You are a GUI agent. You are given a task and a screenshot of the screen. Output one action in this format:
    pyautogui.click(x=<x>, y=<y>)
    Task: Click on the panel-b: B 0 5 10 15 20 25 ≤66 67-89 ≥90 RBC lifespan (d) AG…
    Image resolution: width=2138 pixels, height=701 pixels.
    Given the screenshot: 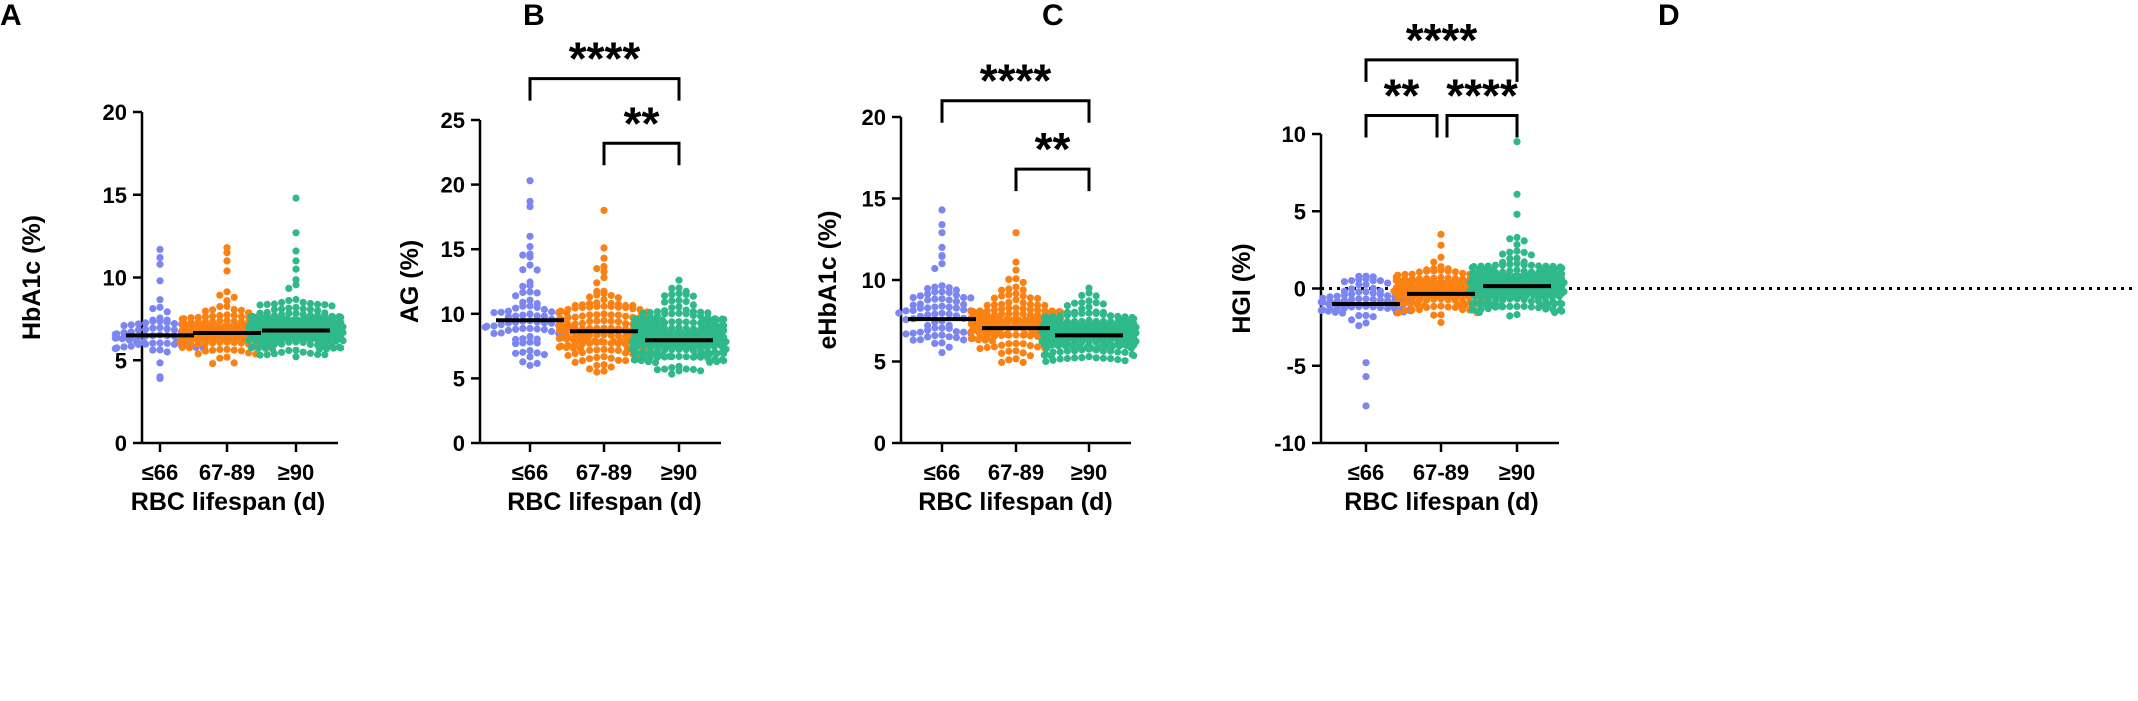 What is the action you would take?
    pyautogui.click(x=563, y=258)
    